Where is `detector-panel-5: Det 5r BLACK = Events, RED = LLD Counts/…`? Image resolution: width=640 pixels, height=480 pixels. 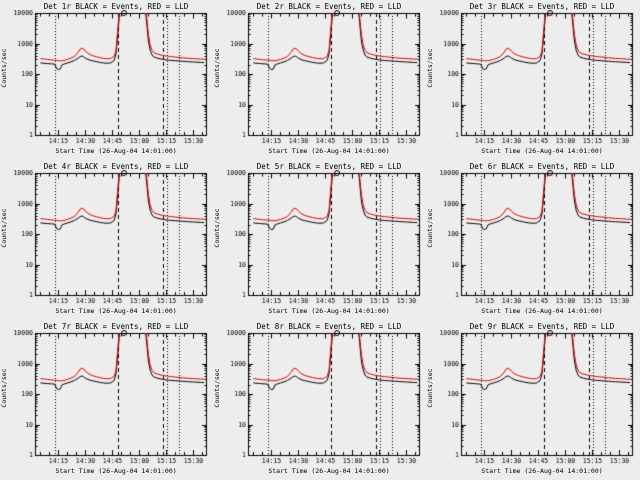 detector-panel-5: Det 5r BLACK = Events, RED = LLD Counts/… is located at coordinates (319, 240).